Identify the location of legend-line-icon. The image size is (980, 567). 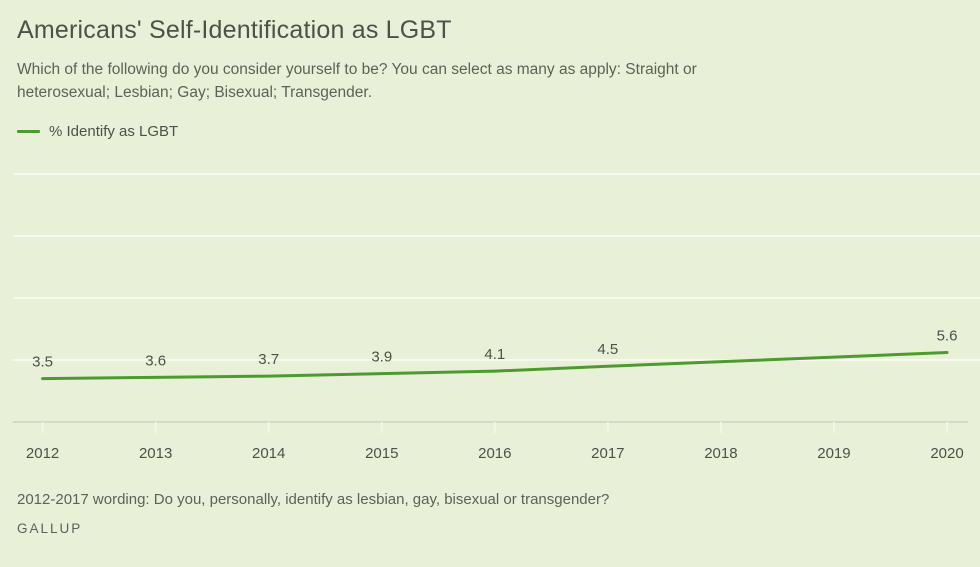
(28, 131).